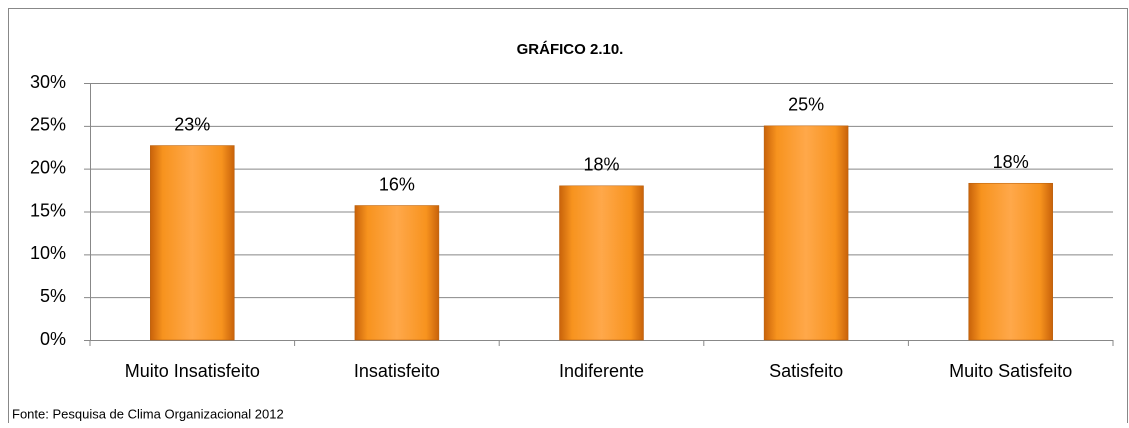  I want to click on x-tick-label: Satisfeito, so click(806, 371).